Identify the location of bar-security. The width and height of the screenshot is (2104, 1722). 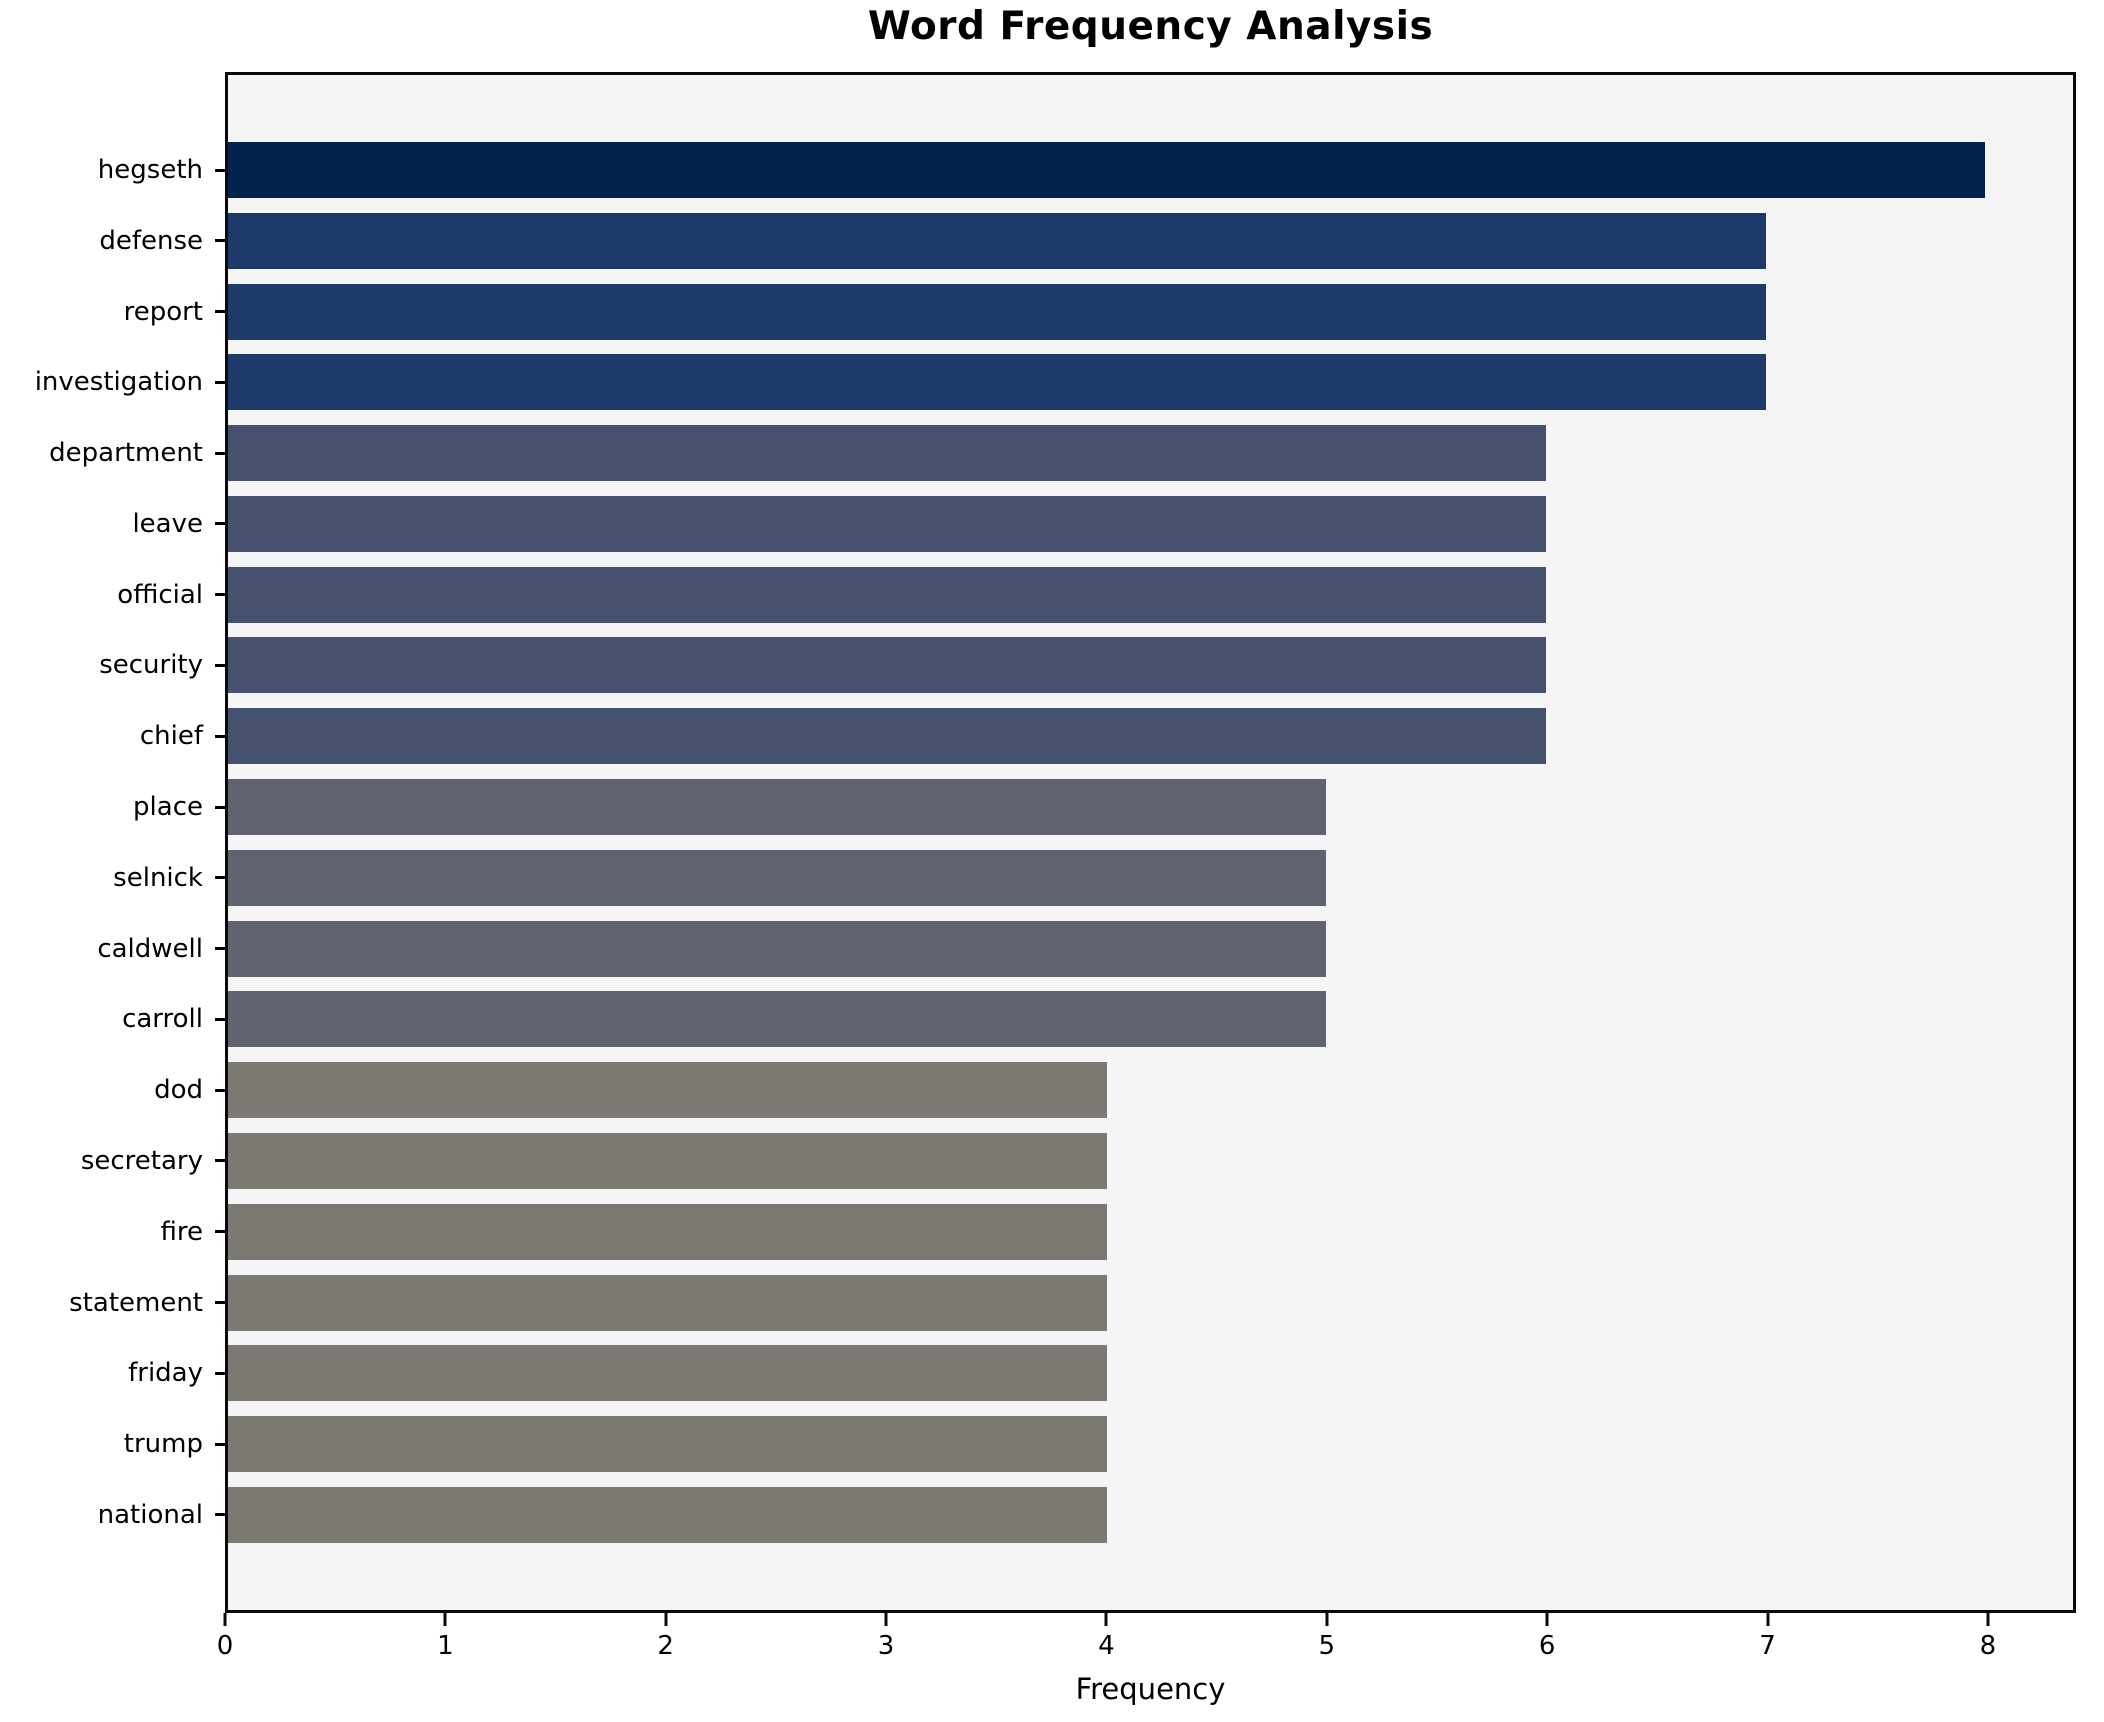
(887, 665).